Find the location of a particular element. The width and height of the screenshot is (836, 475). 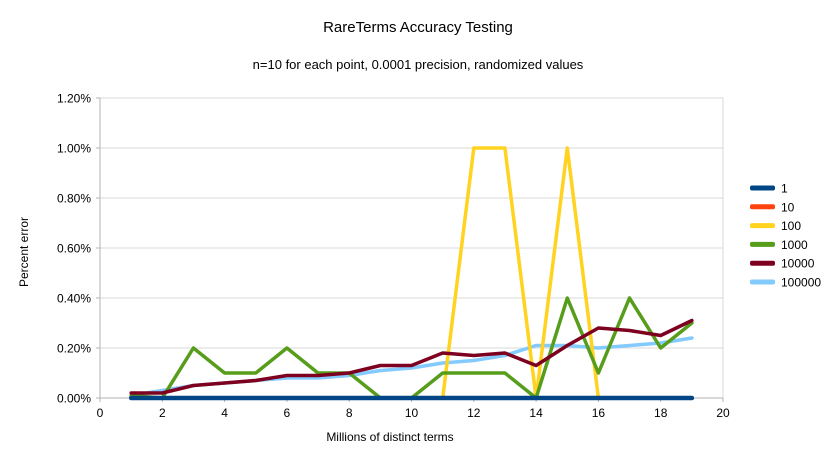

legend-item-10000: 10000 is located at coordinates (782, 264).